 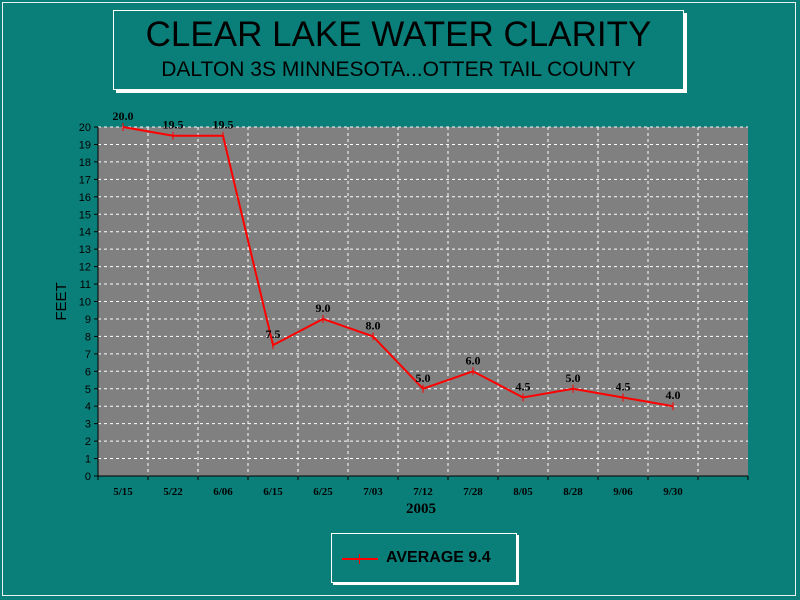 I want to click on x-tick-label: 5/22, so click(x=173, y=492).